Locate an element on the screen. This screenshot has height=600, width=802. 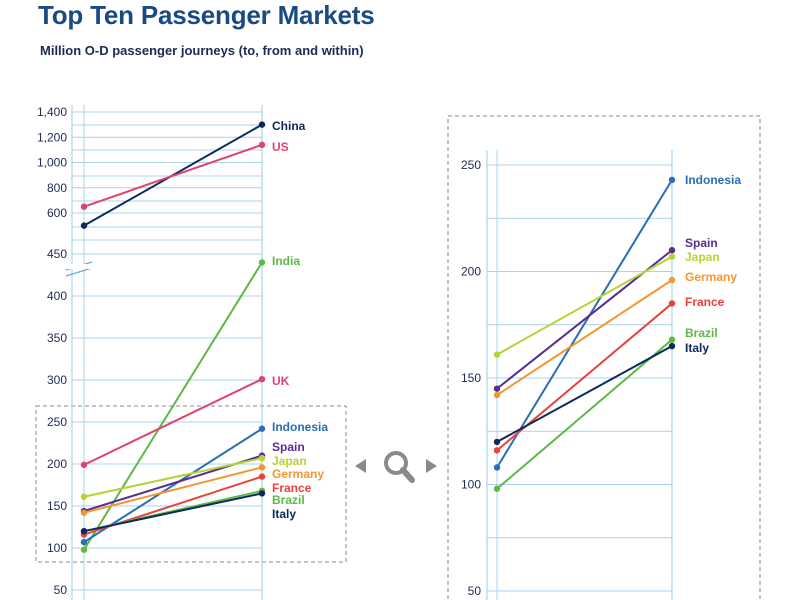
zoom-region-left is located at coordinates (191, 484).